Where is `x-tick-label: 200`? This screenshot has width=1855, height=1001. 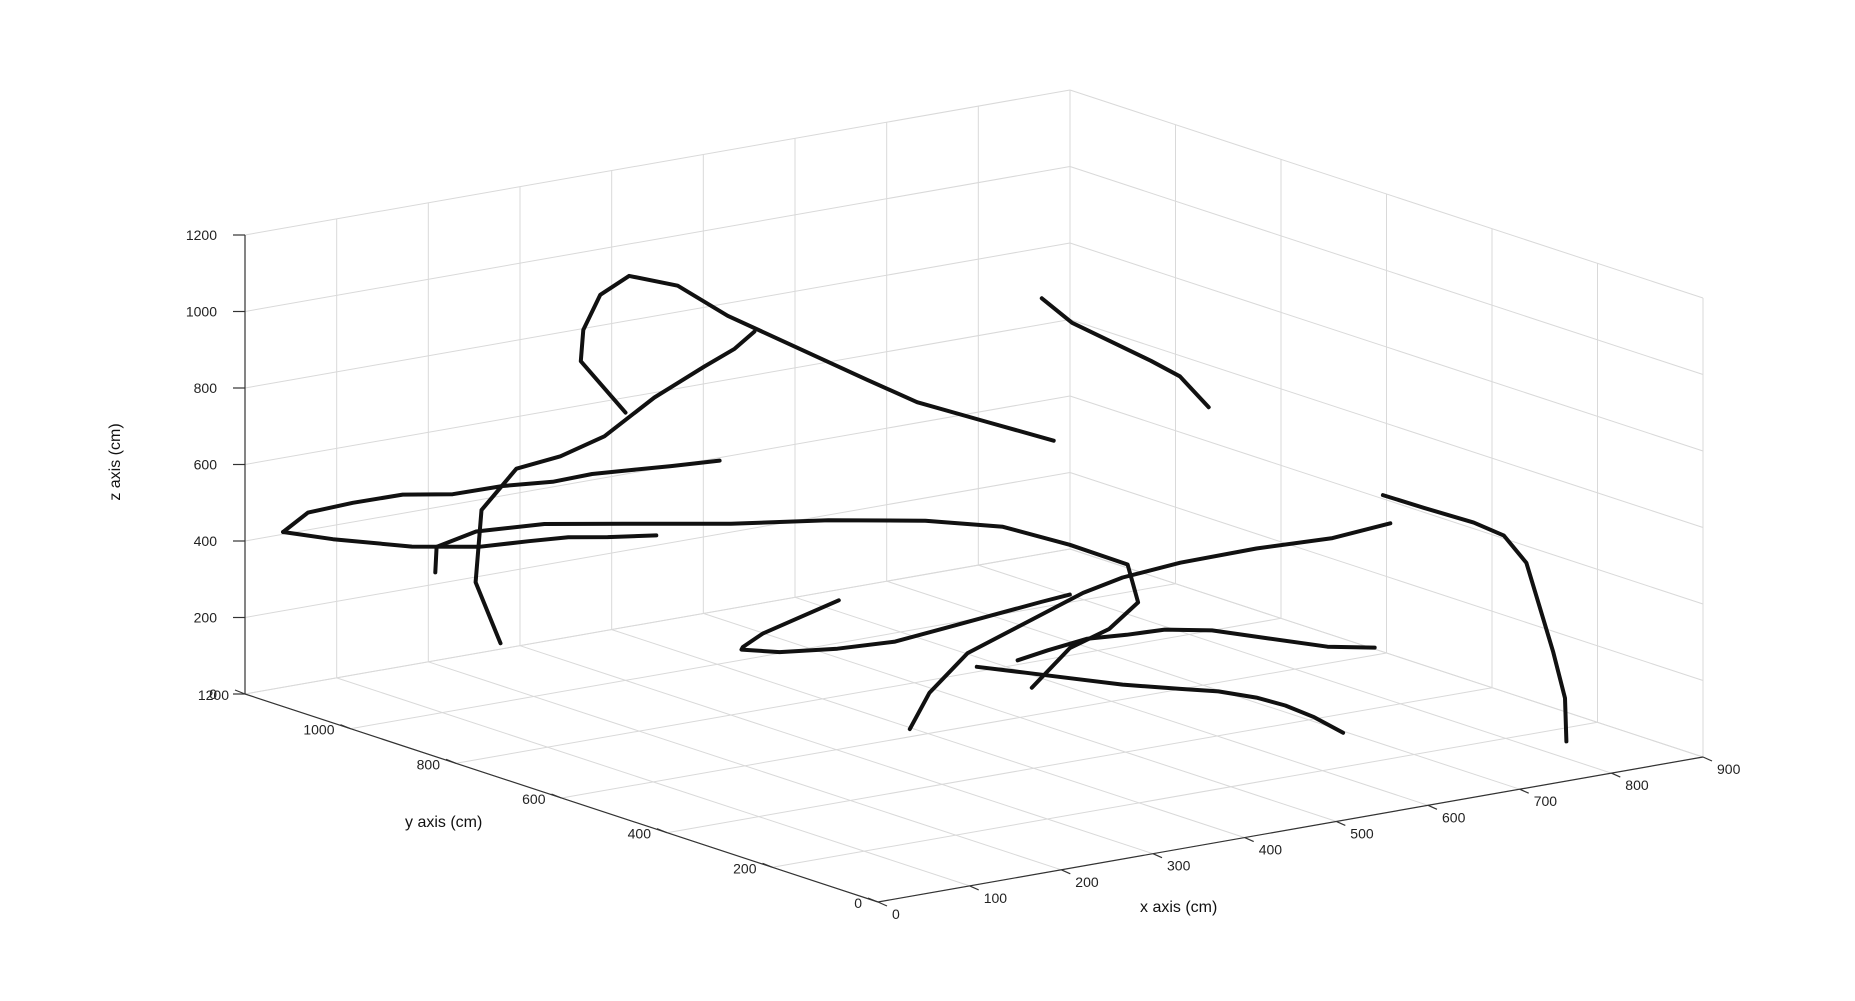 x-tick-label: 200 is located at coordinates (1087, 882).